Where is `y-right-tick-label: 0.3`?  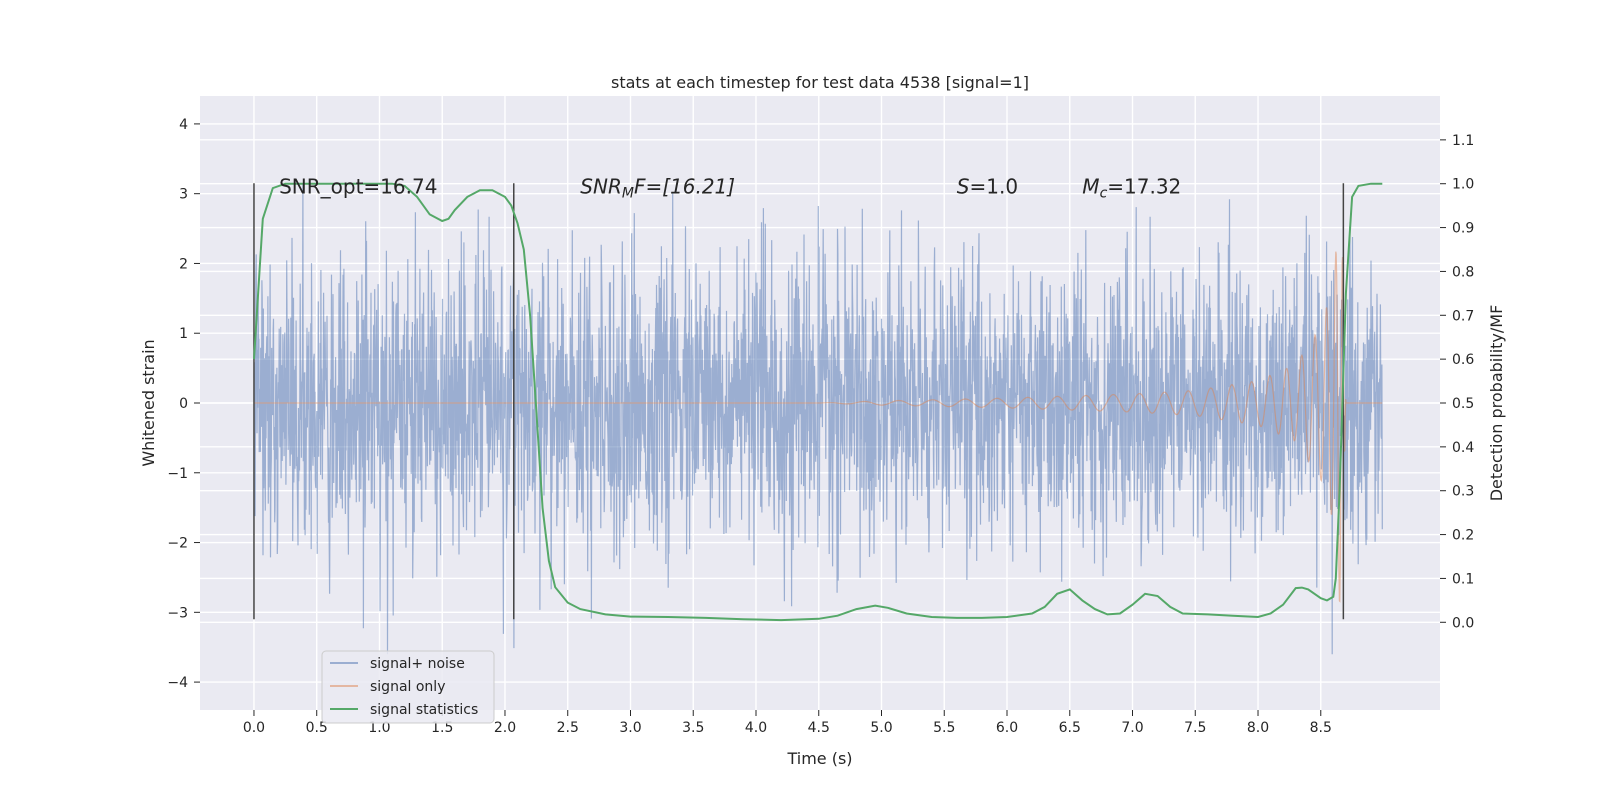 y-right-tick-label: 0.3 is located at coordinates (1463, 492).